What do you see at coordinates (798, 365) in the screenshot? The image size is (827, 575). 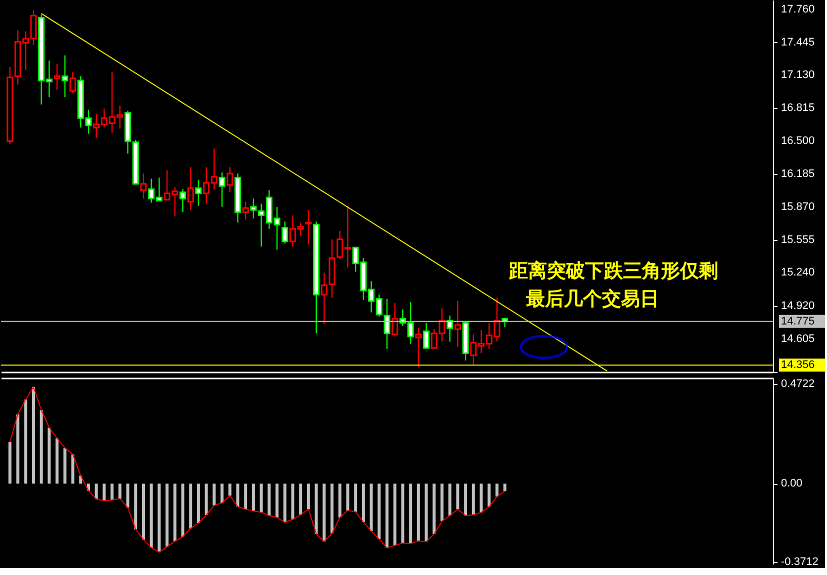 I see `ref-line-label: 14.356` at bounding box center [798, 365].